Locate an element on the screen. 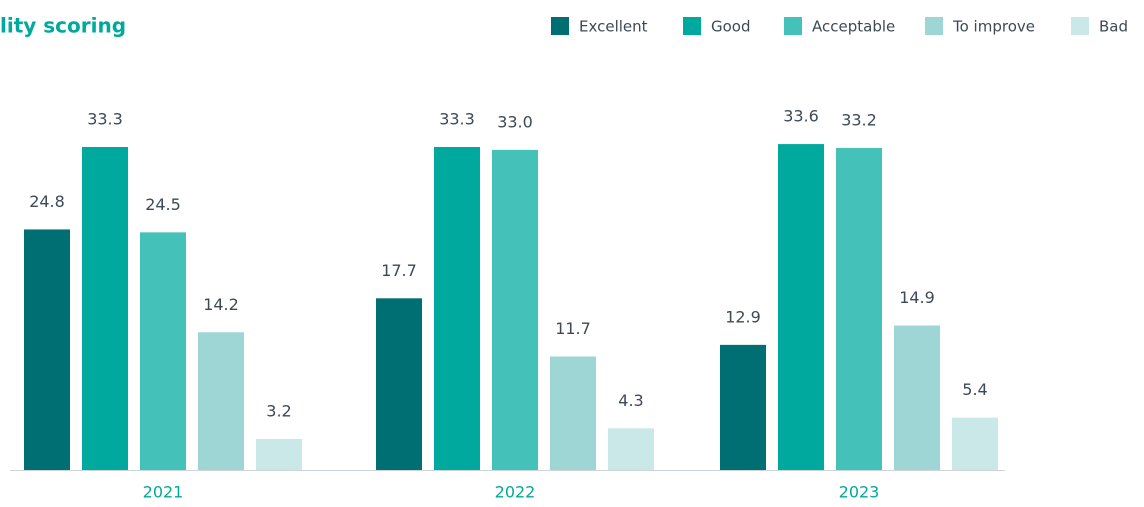 The image size is (1144, 507). data-label: 24.5 is located at coordinates (163, 204).